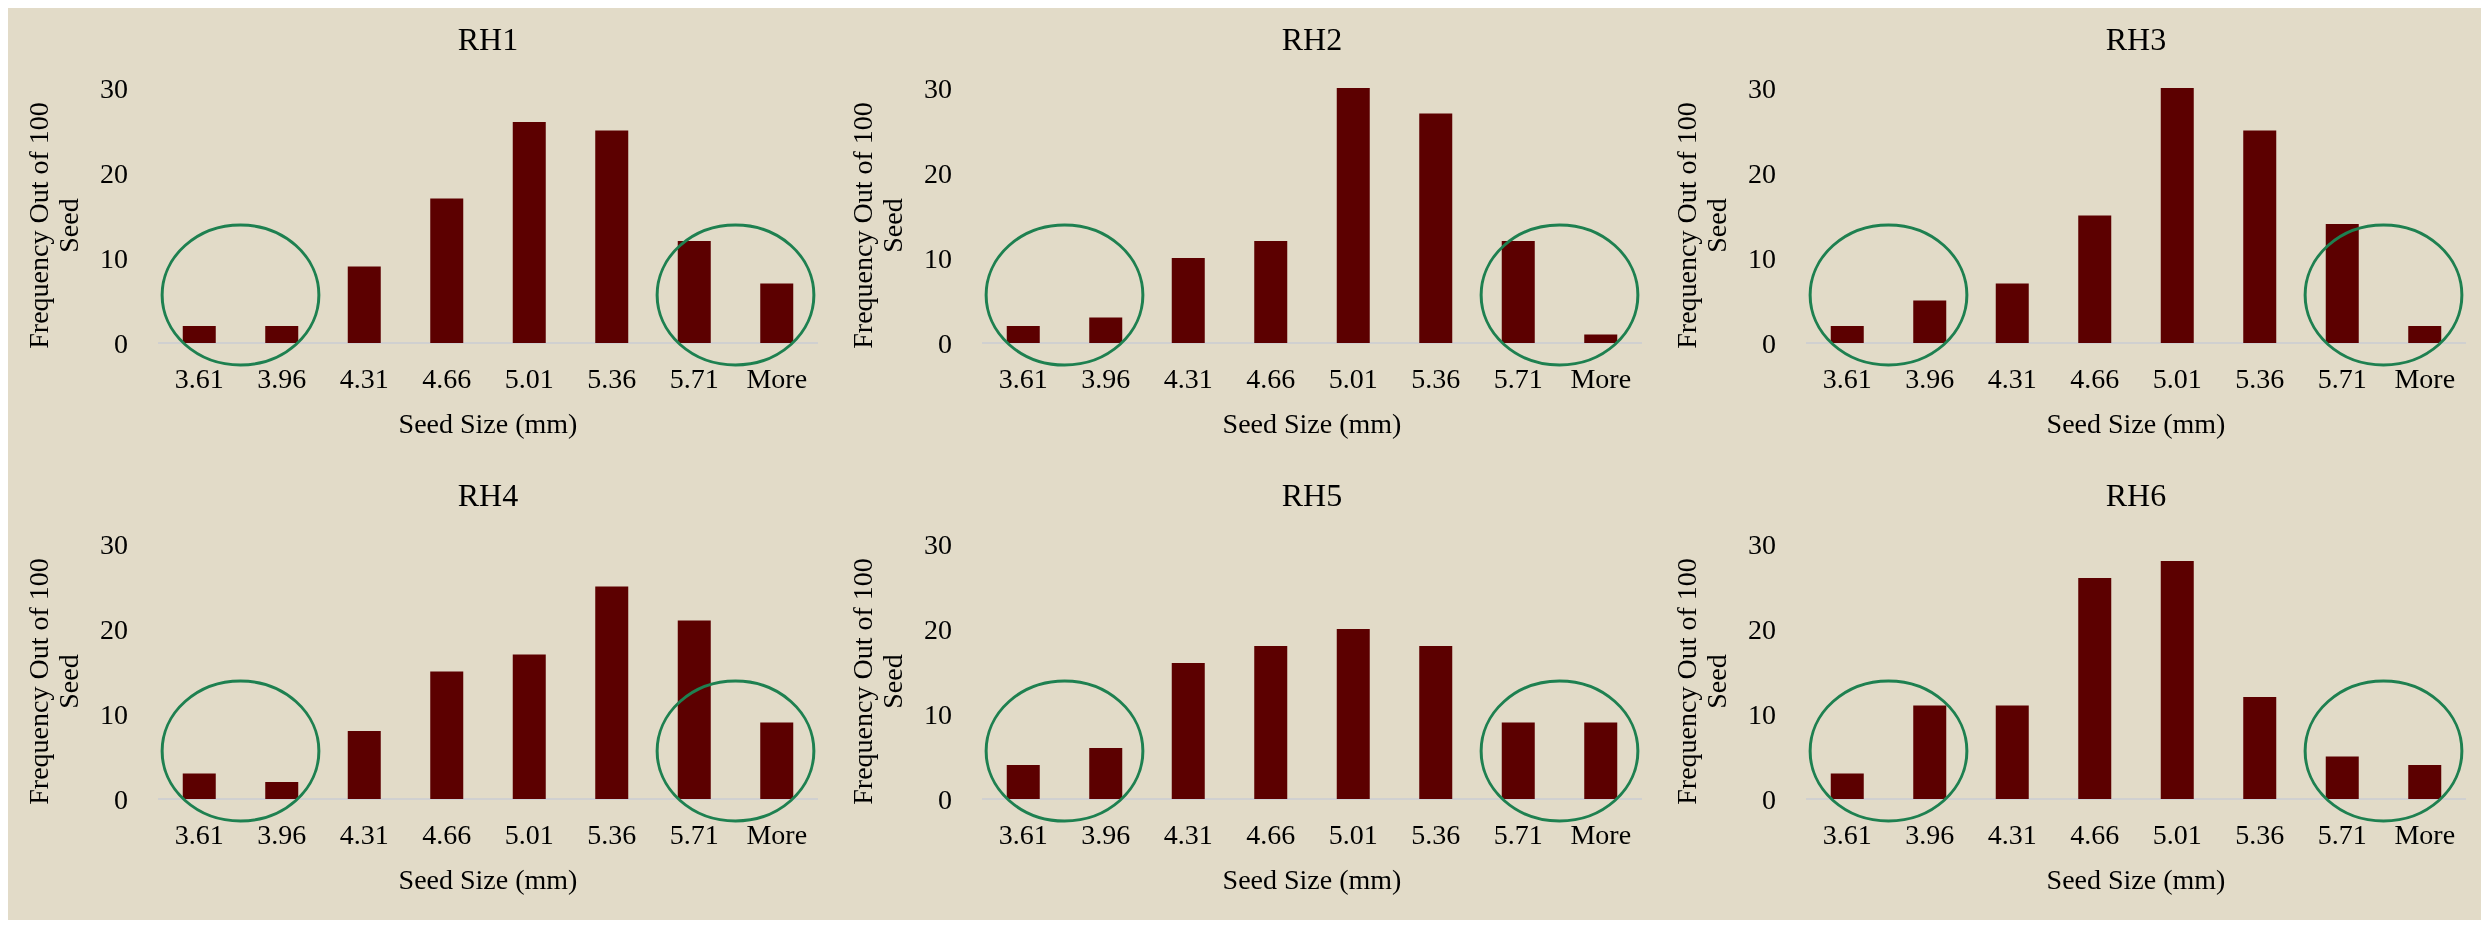  Describe the element at coordinates (1312, 495) in the screenshot. I see `chart-title: RH5` at that location.